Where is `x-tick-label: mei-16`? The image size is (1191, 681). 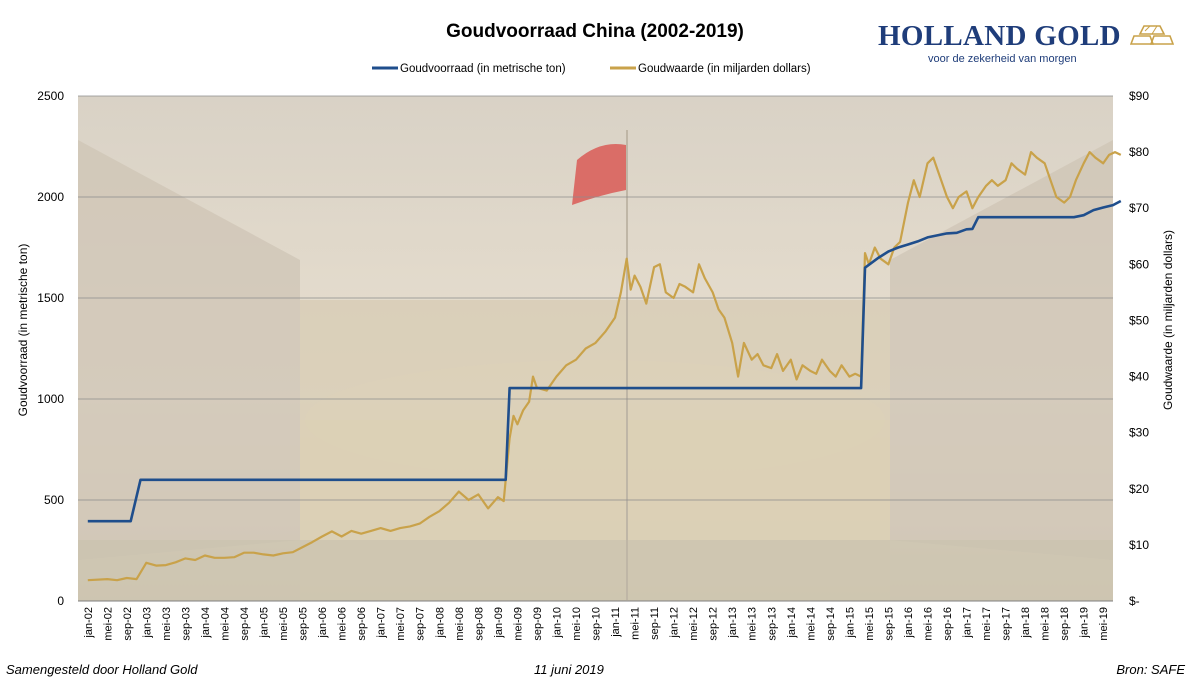
x-tick-label: mei-16 is located at coordinates (928, 624).